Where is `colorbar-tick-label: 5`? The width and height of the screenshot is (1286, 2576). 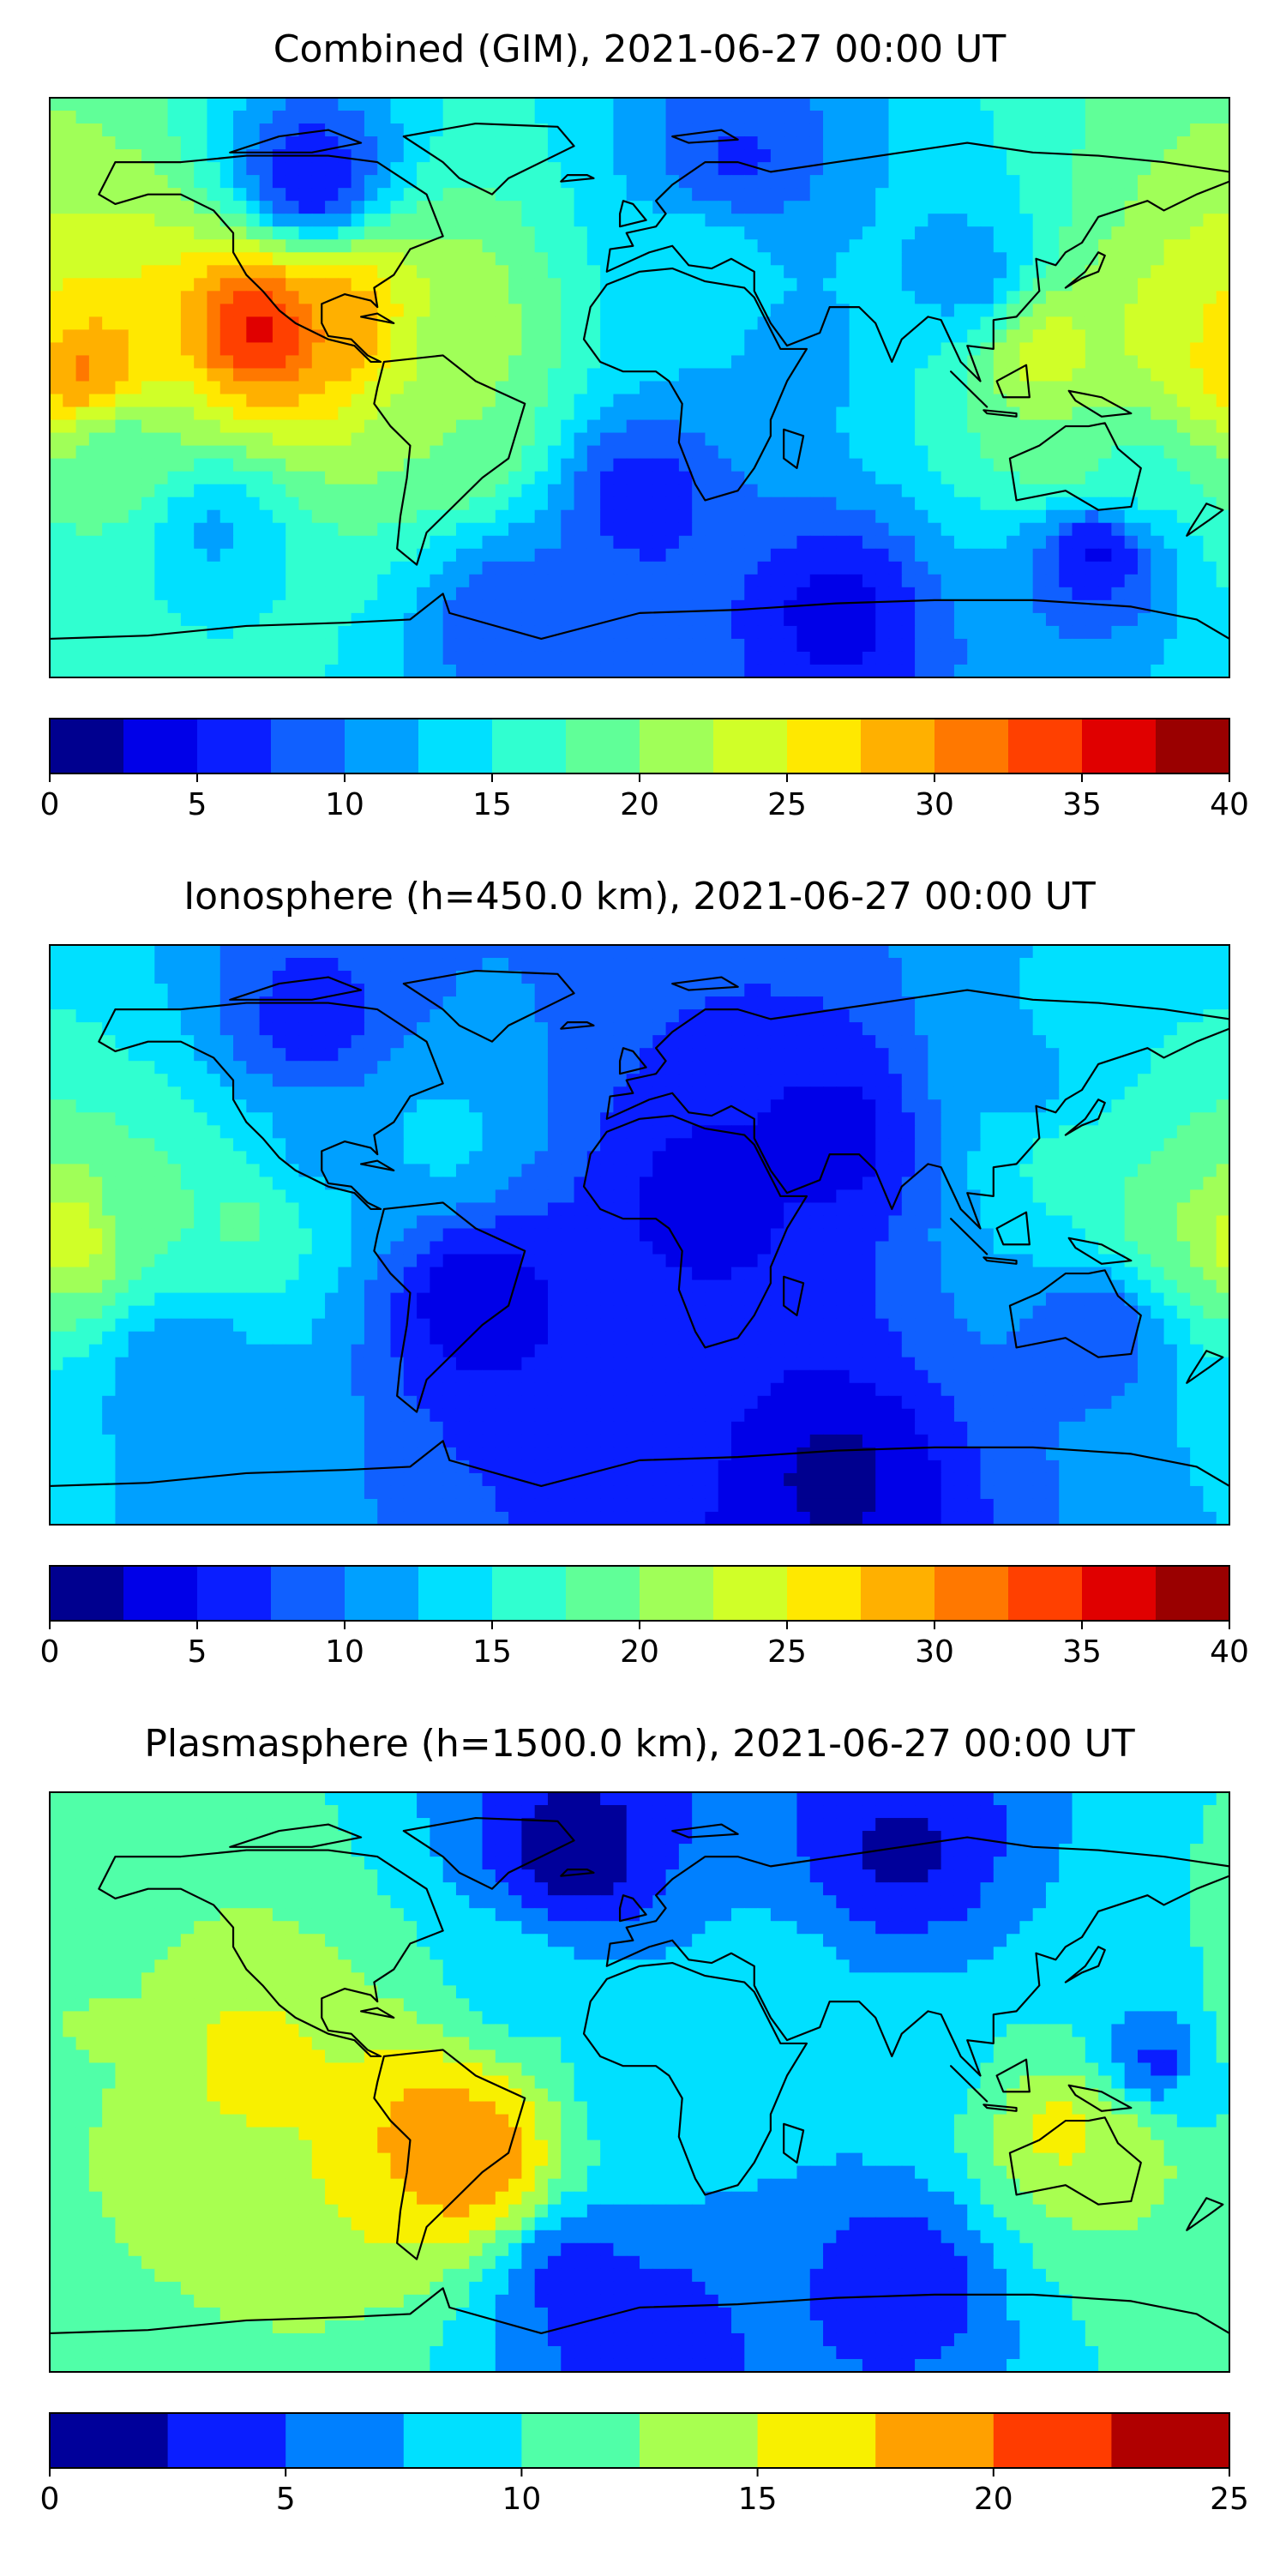
colorbar-tick-label: 5 is located at coordinates (197, 804).